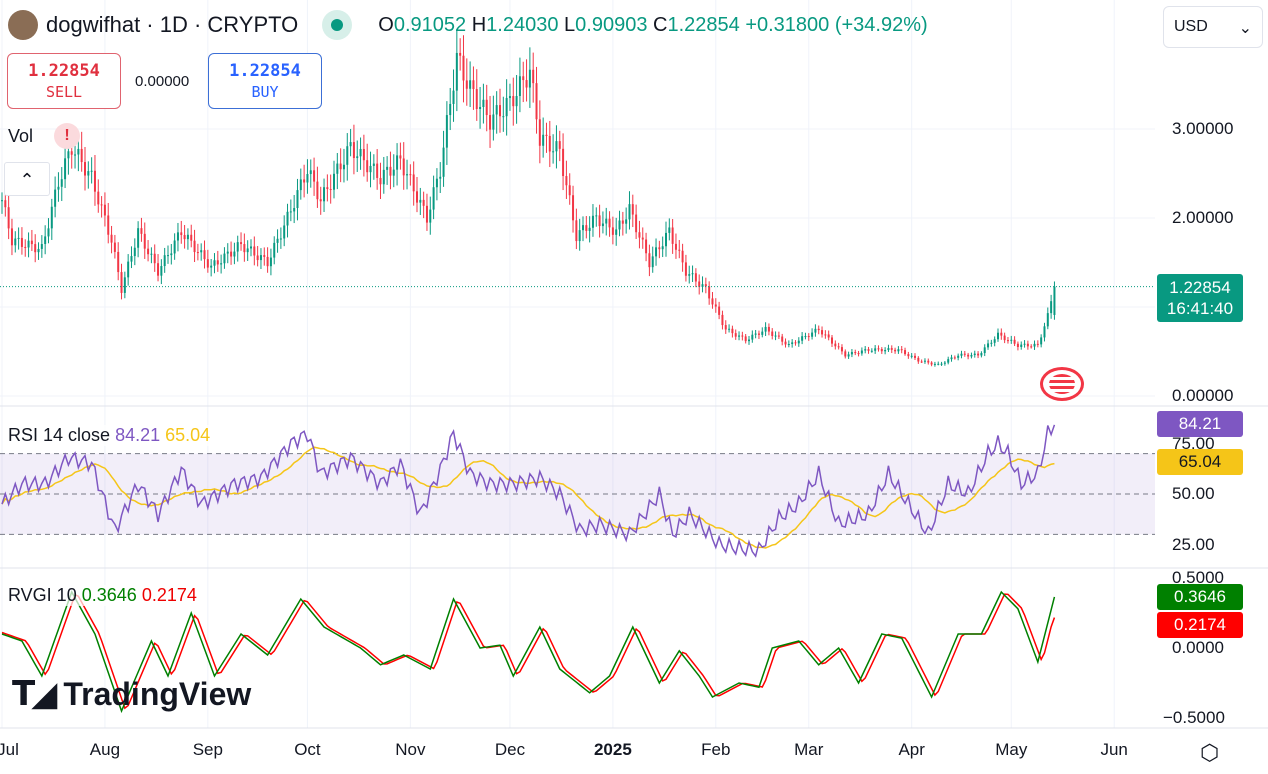 Image resolution: width=1268 pixels, height=774 pixels. What do you see at coordinates (1203, 128) in the screenshot?
I see `price-tick: 3.00000` at bounding box center [1203, 128].